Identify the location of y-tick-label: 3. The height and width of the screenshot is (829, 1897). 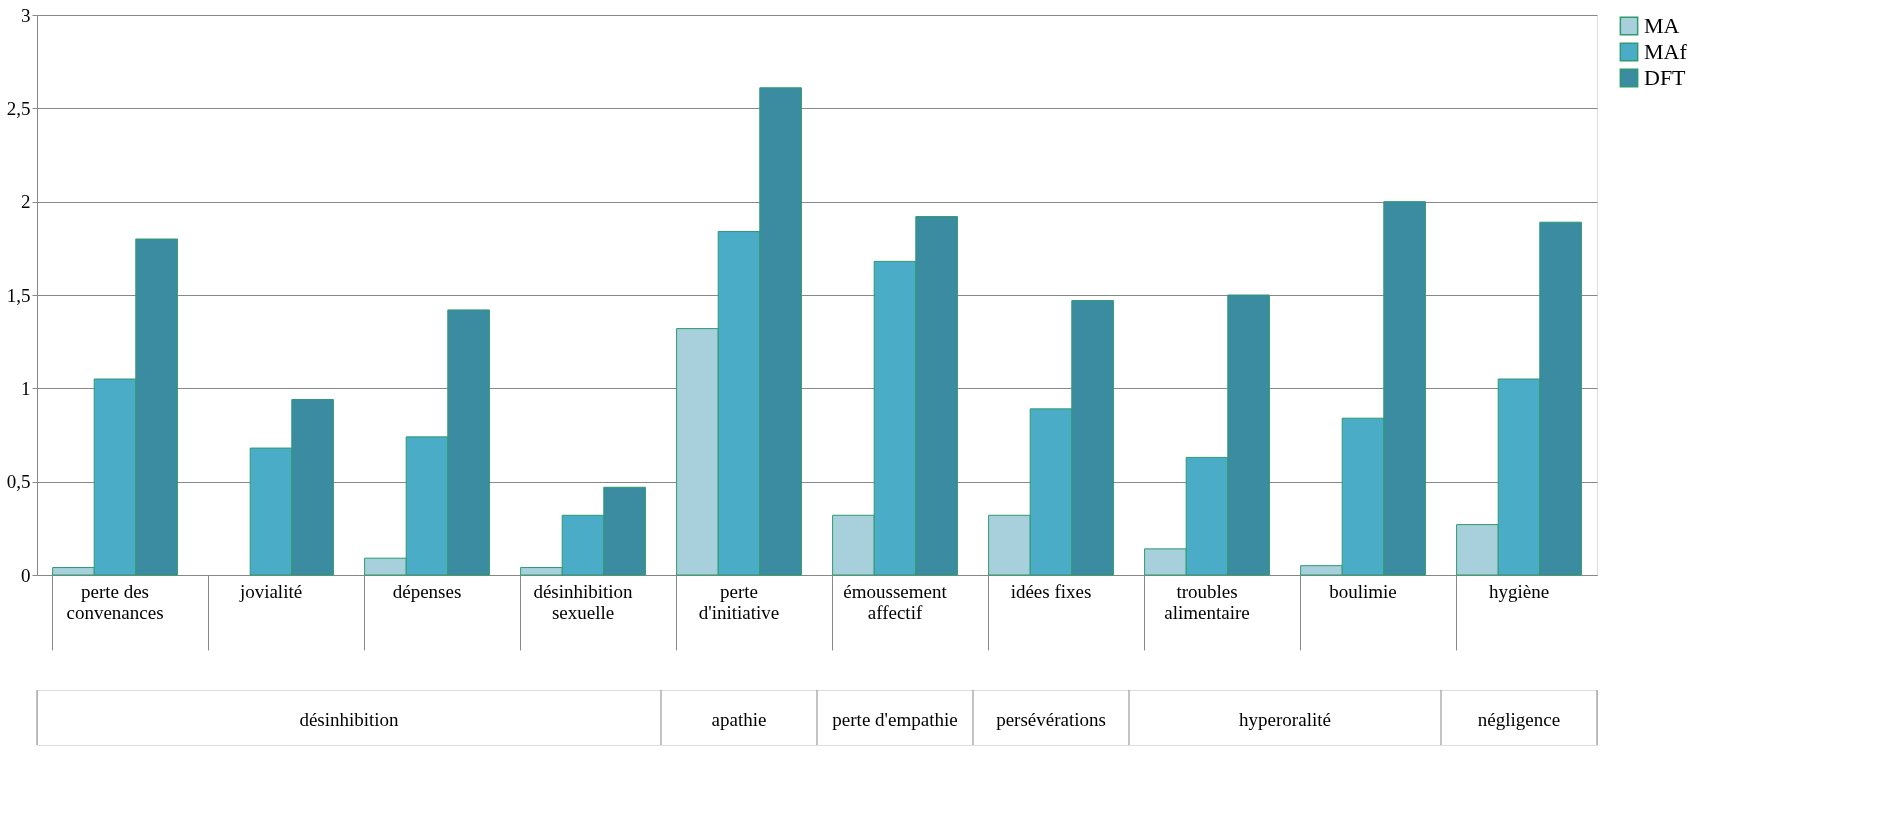
(26, 15).